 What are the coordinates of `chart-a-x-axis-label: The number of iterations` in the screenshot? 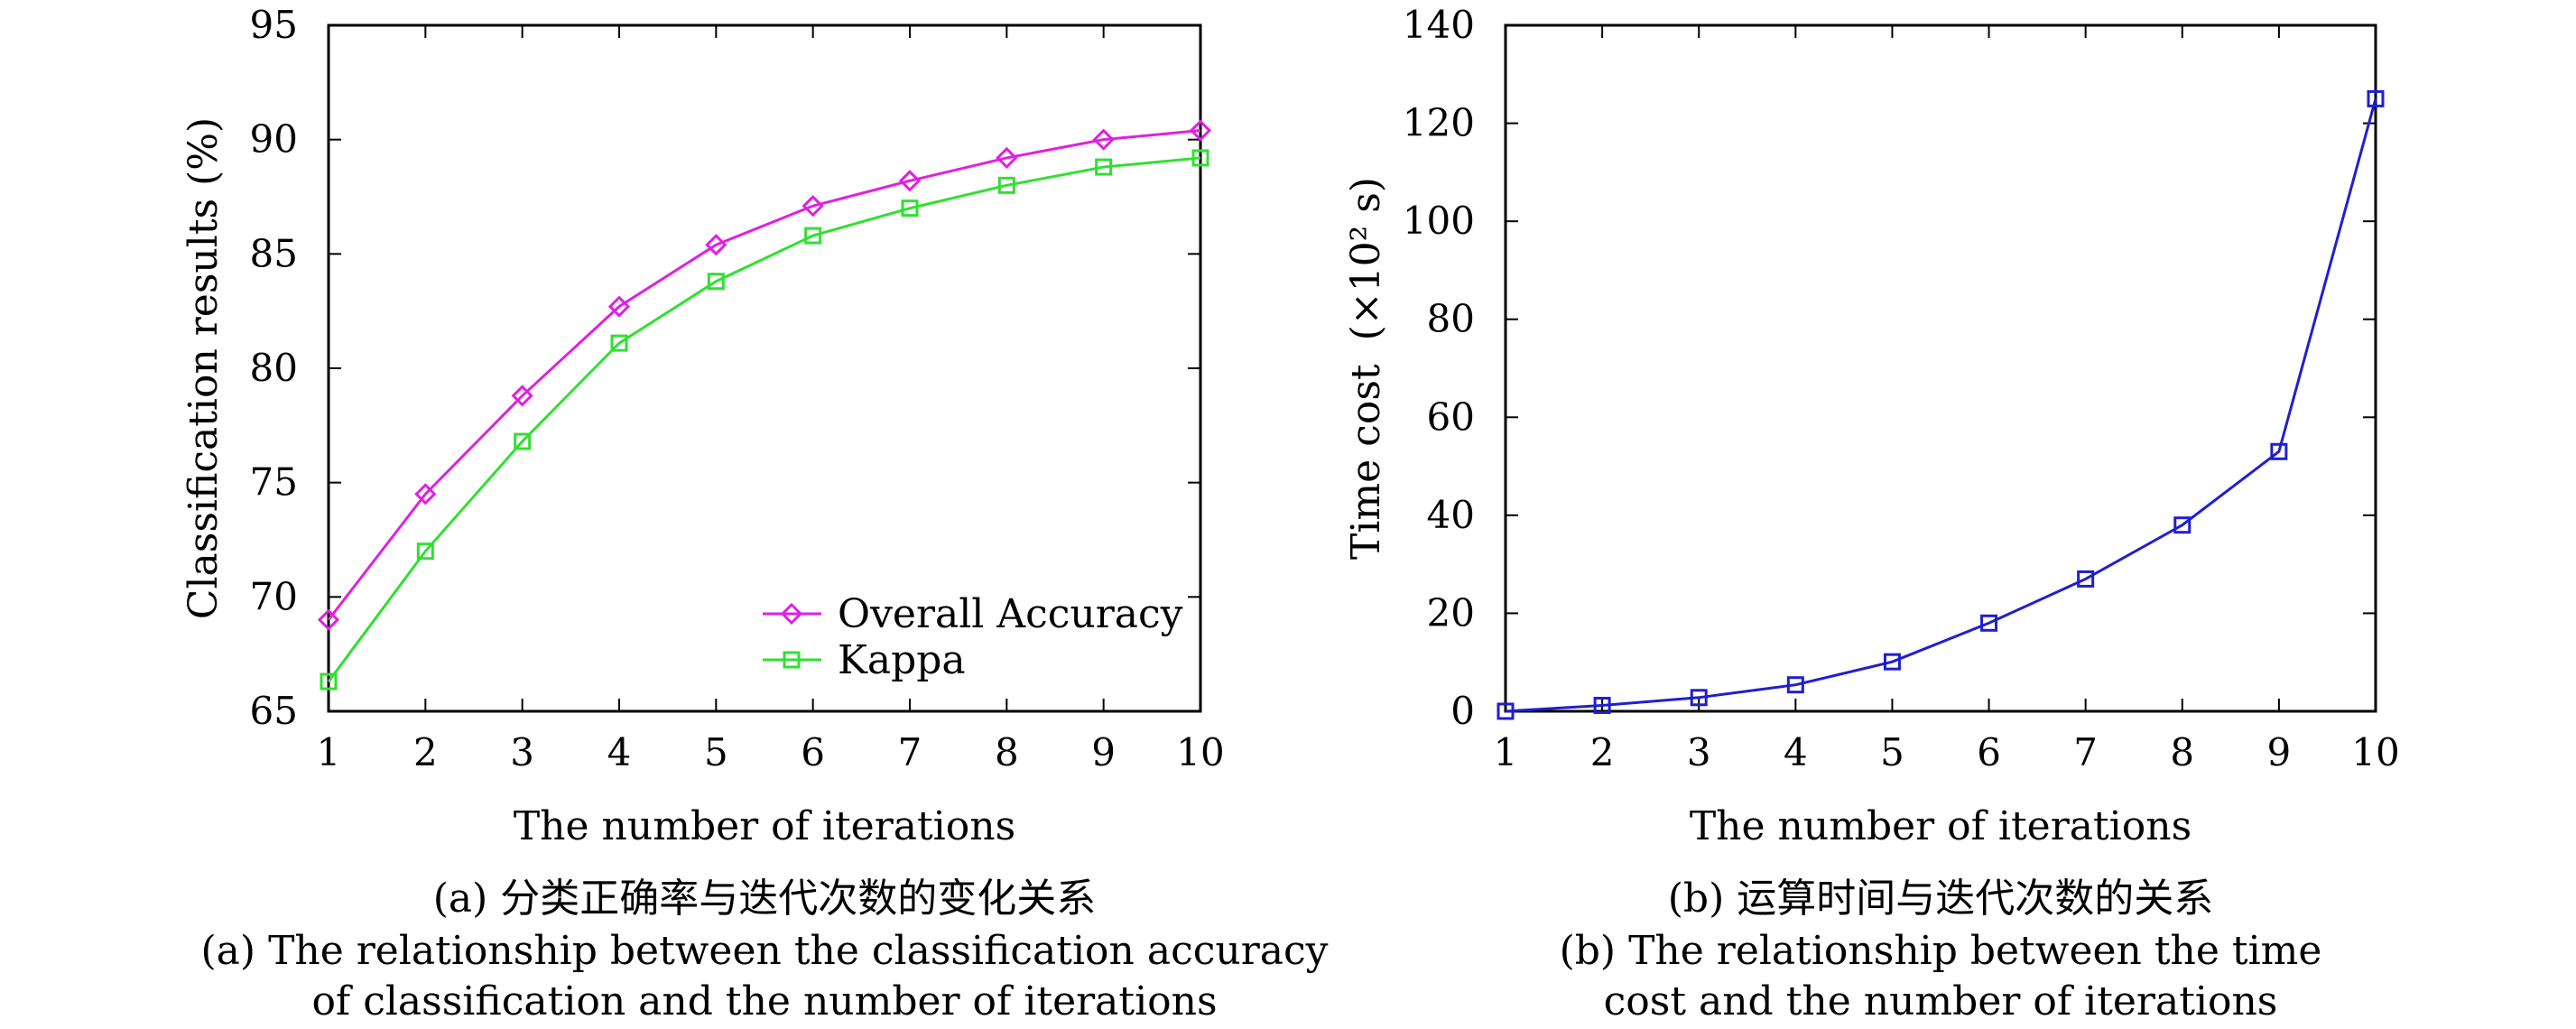 It's located at (764, 826).